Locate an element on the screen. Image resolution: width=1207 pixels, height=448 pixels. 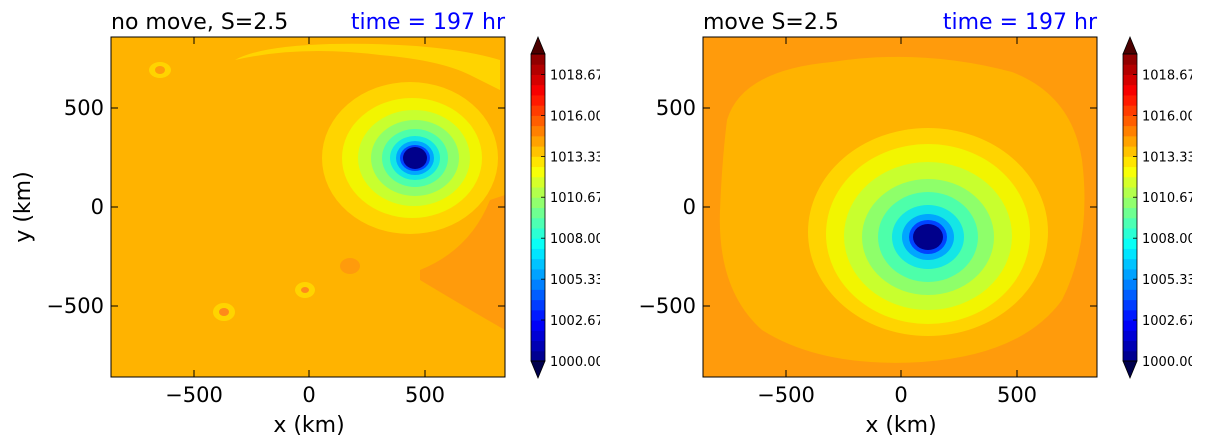
left-chart-title: no move, S=2.5 is located at coordinates (199, 22).